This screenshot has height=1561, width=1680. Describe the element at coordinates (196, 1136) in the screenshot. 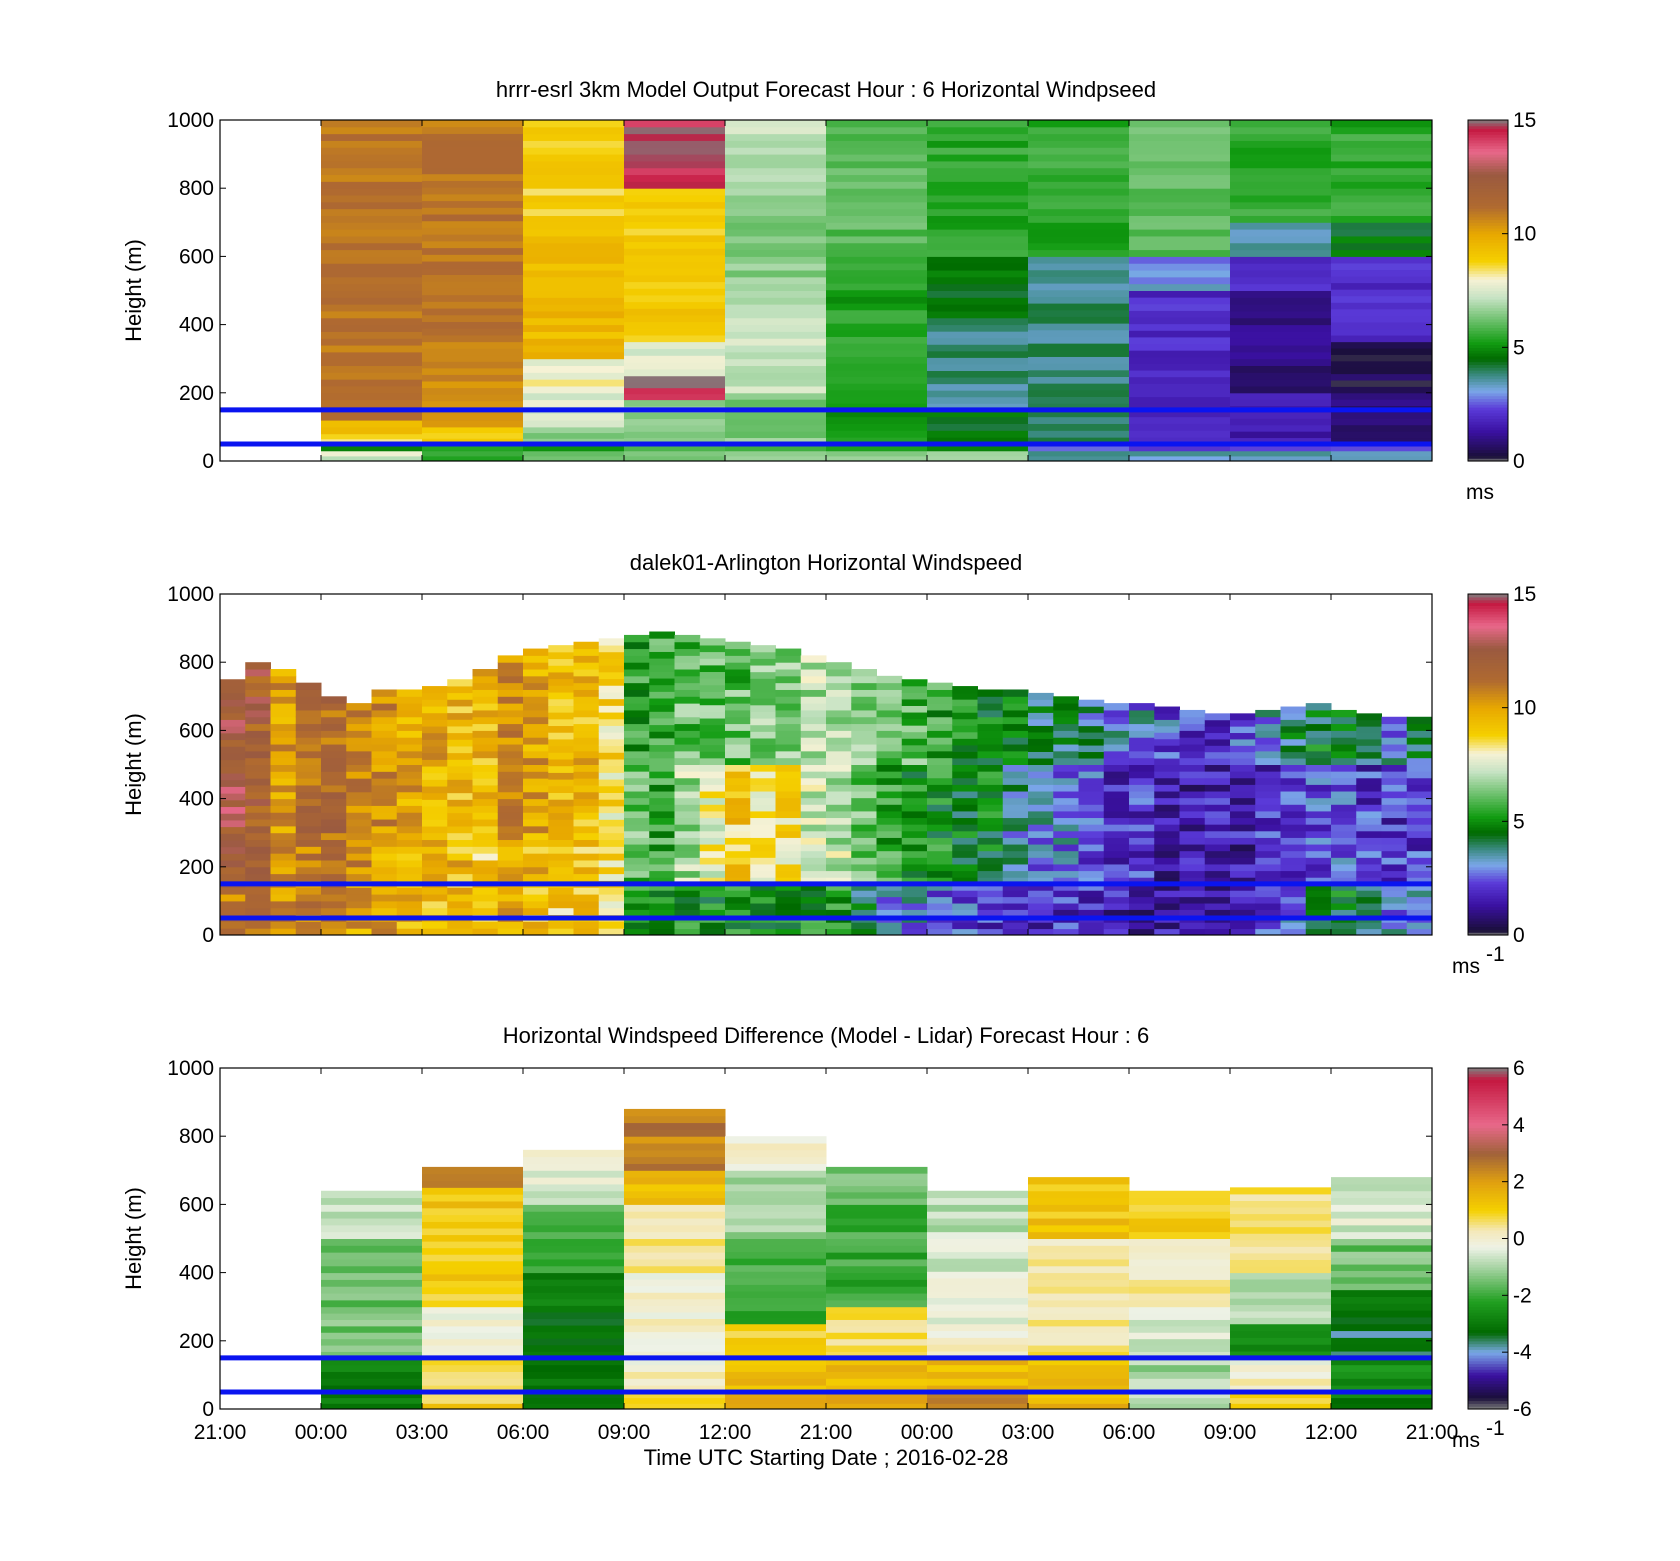

I see `y-tick-label: 800` at that location.